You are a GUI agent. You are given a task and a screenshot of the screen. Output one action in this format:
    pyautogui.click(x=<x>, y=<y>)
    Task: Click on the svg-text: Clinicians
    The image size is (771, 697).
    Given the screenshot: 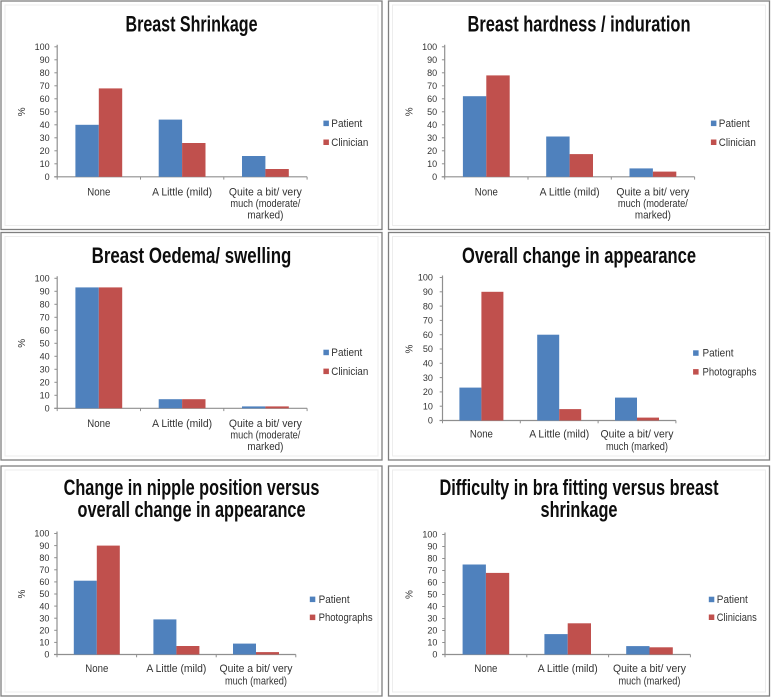 What is the action you would take?
    pyautogui.click(x=737, y=618)
    